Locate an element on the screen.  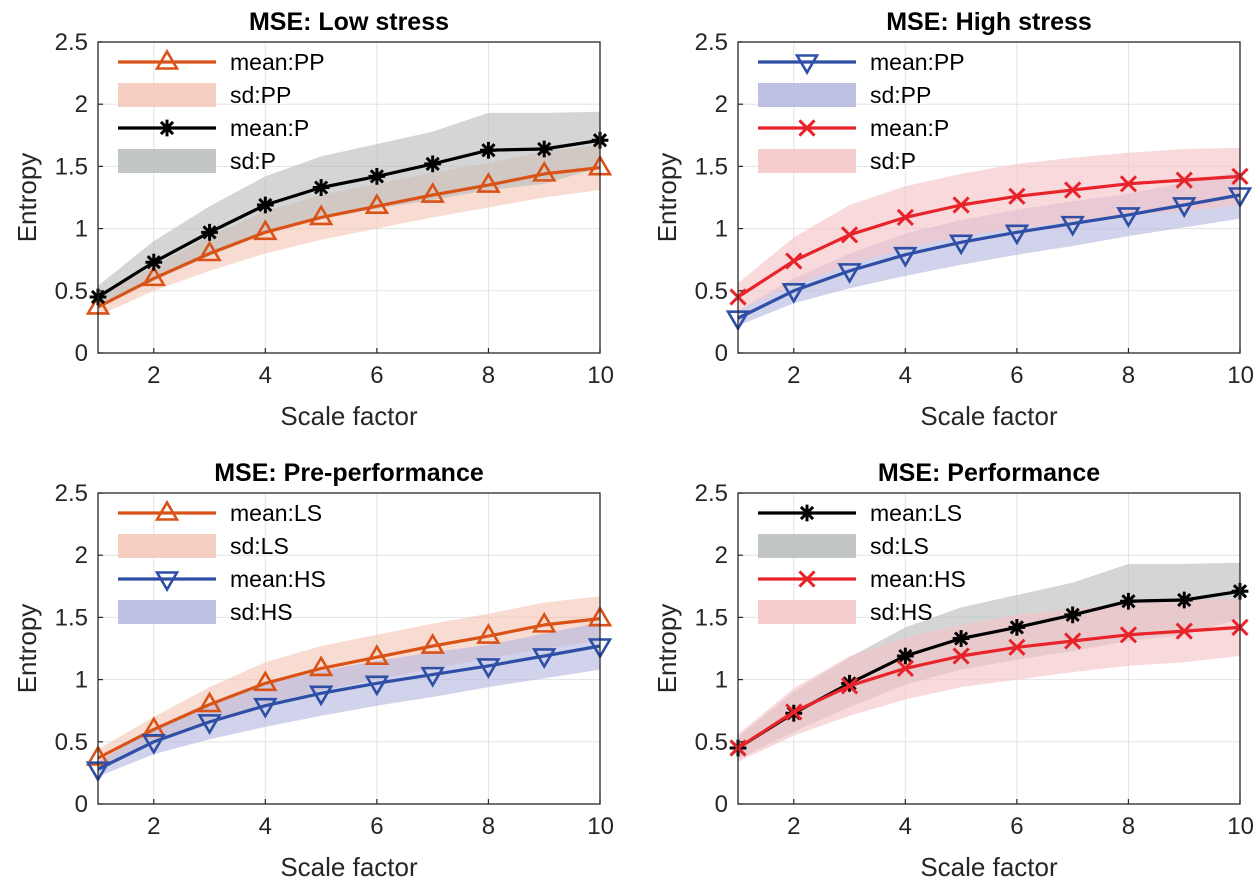
chart-title: MSE: Low stress is located at coordinates (349, 22).